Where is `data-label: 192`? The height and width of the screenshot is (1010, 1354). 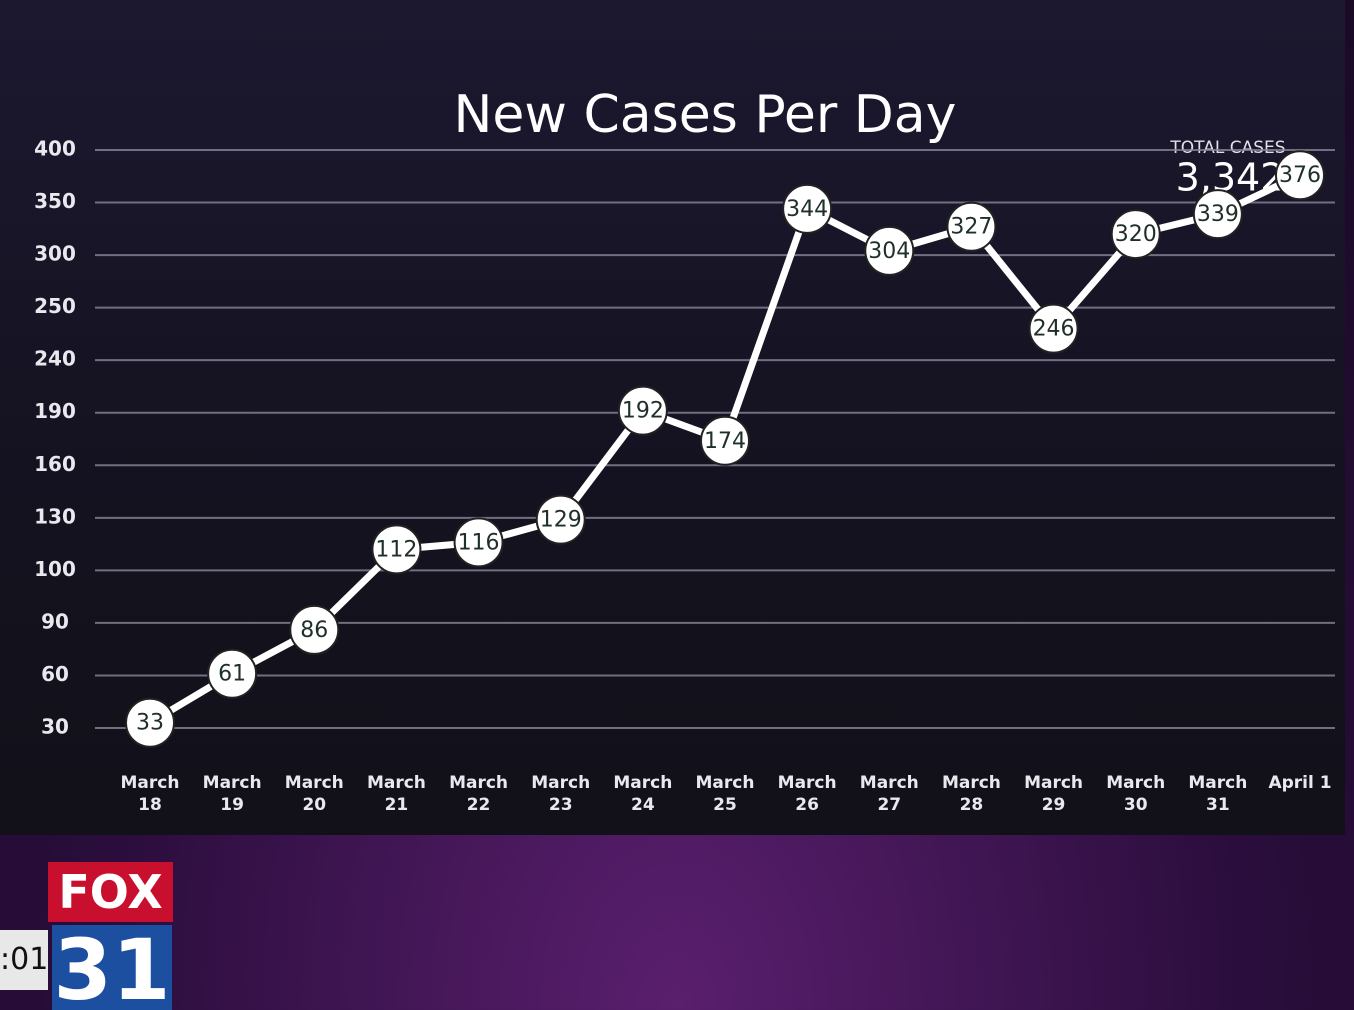
data-label: 192 is located at coordinates (643, 411).